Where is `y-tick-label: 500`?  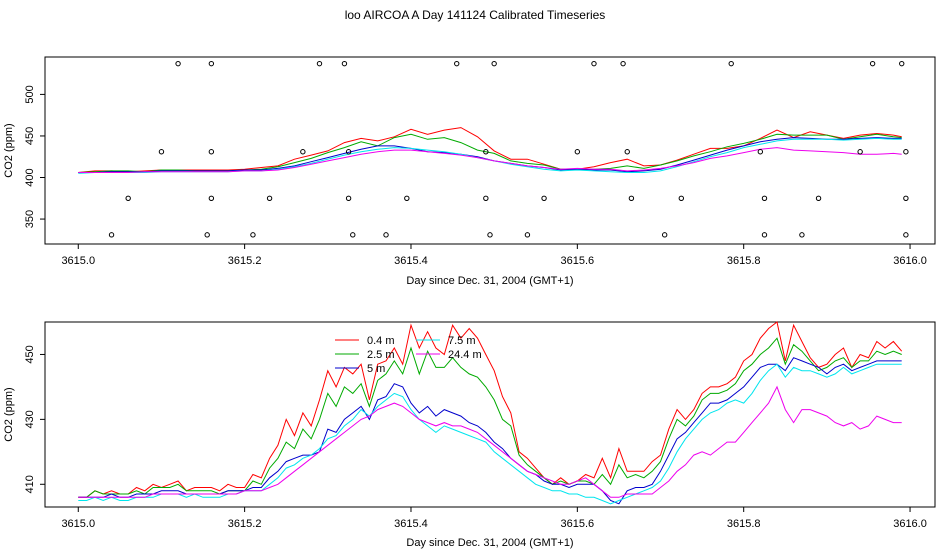
y-tick-label: 500 is located at coordinates (30, 94).